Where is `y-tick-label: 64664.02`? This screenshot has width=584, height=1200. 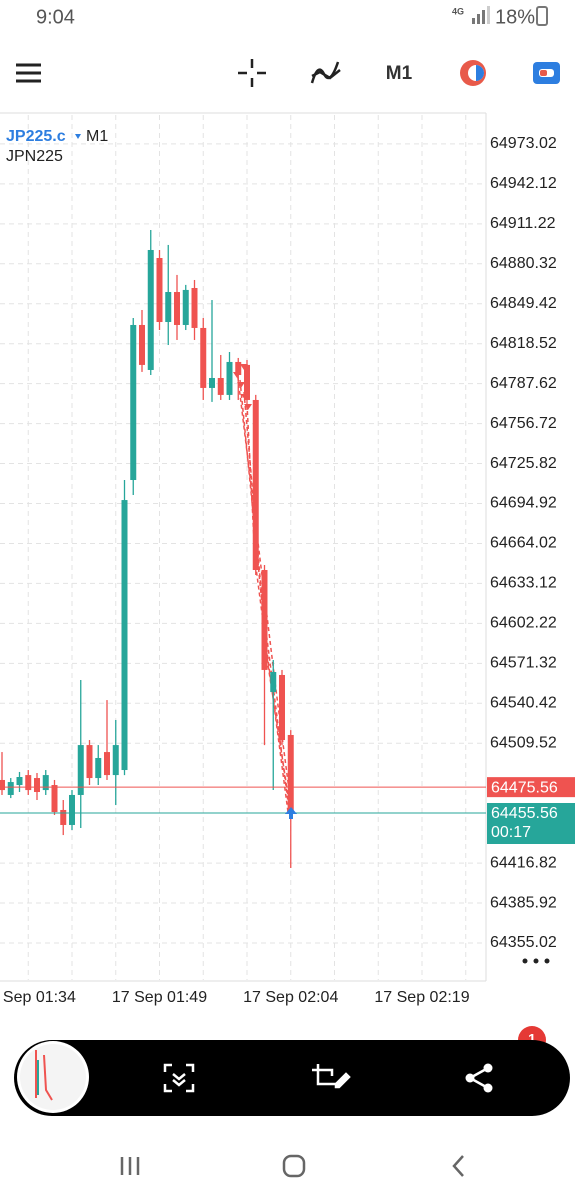 y-tick-label: 64664.02 is located at coordinates (523, 543).